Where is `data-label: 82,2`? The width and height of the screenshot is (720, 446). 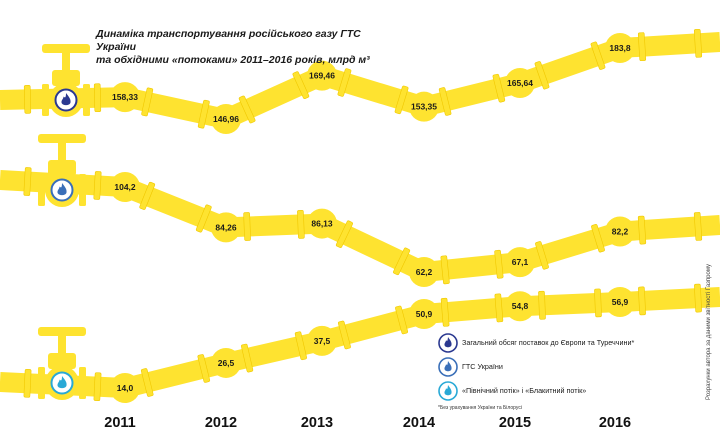
data-label: 82,2 is located at coordinates (620, 232).